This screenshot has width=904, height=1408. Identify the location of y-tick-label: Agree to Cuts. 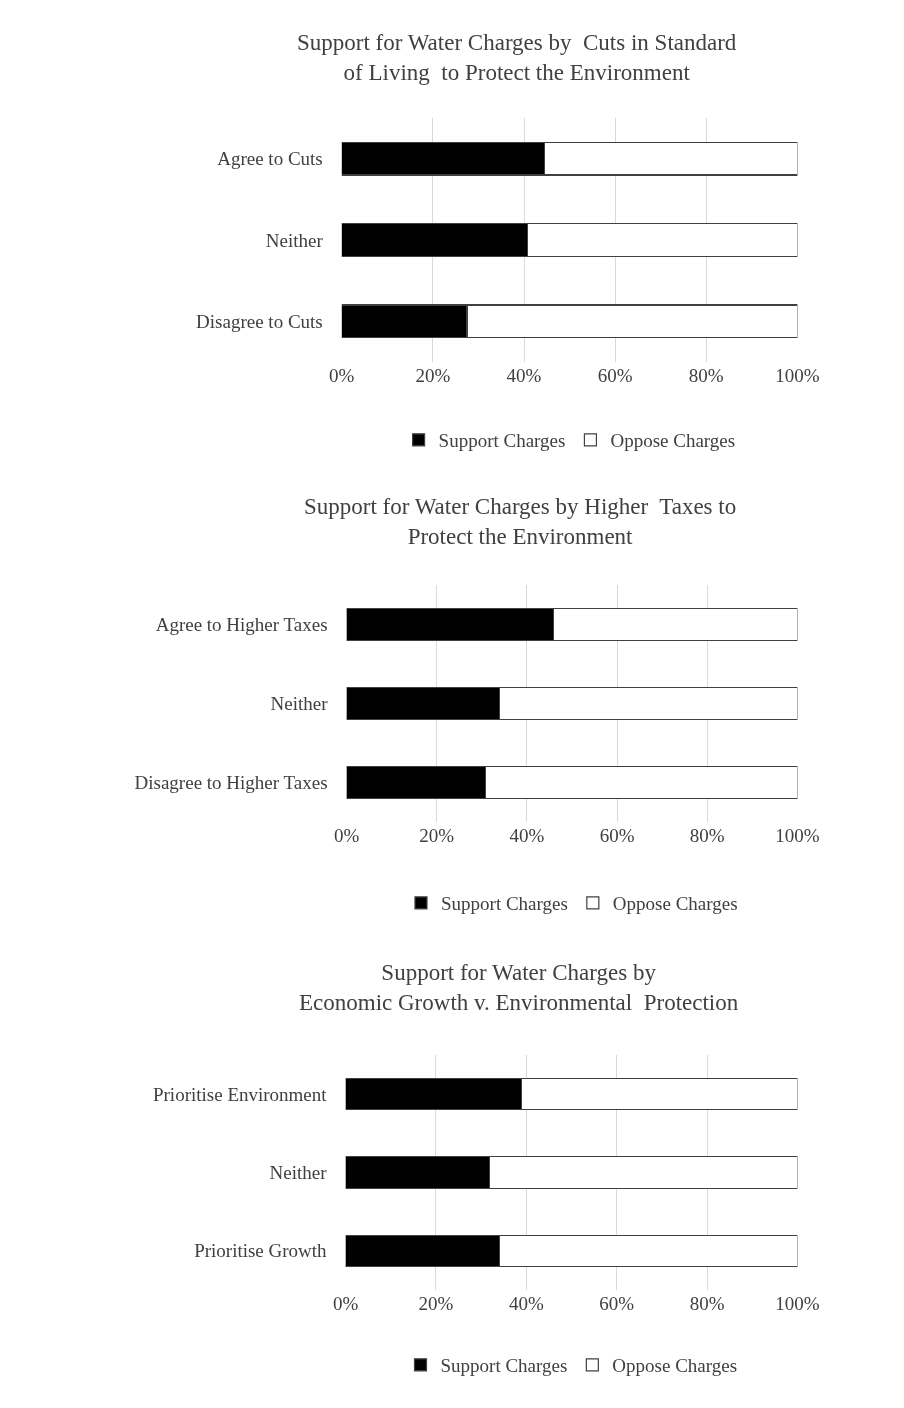
(270, 159).